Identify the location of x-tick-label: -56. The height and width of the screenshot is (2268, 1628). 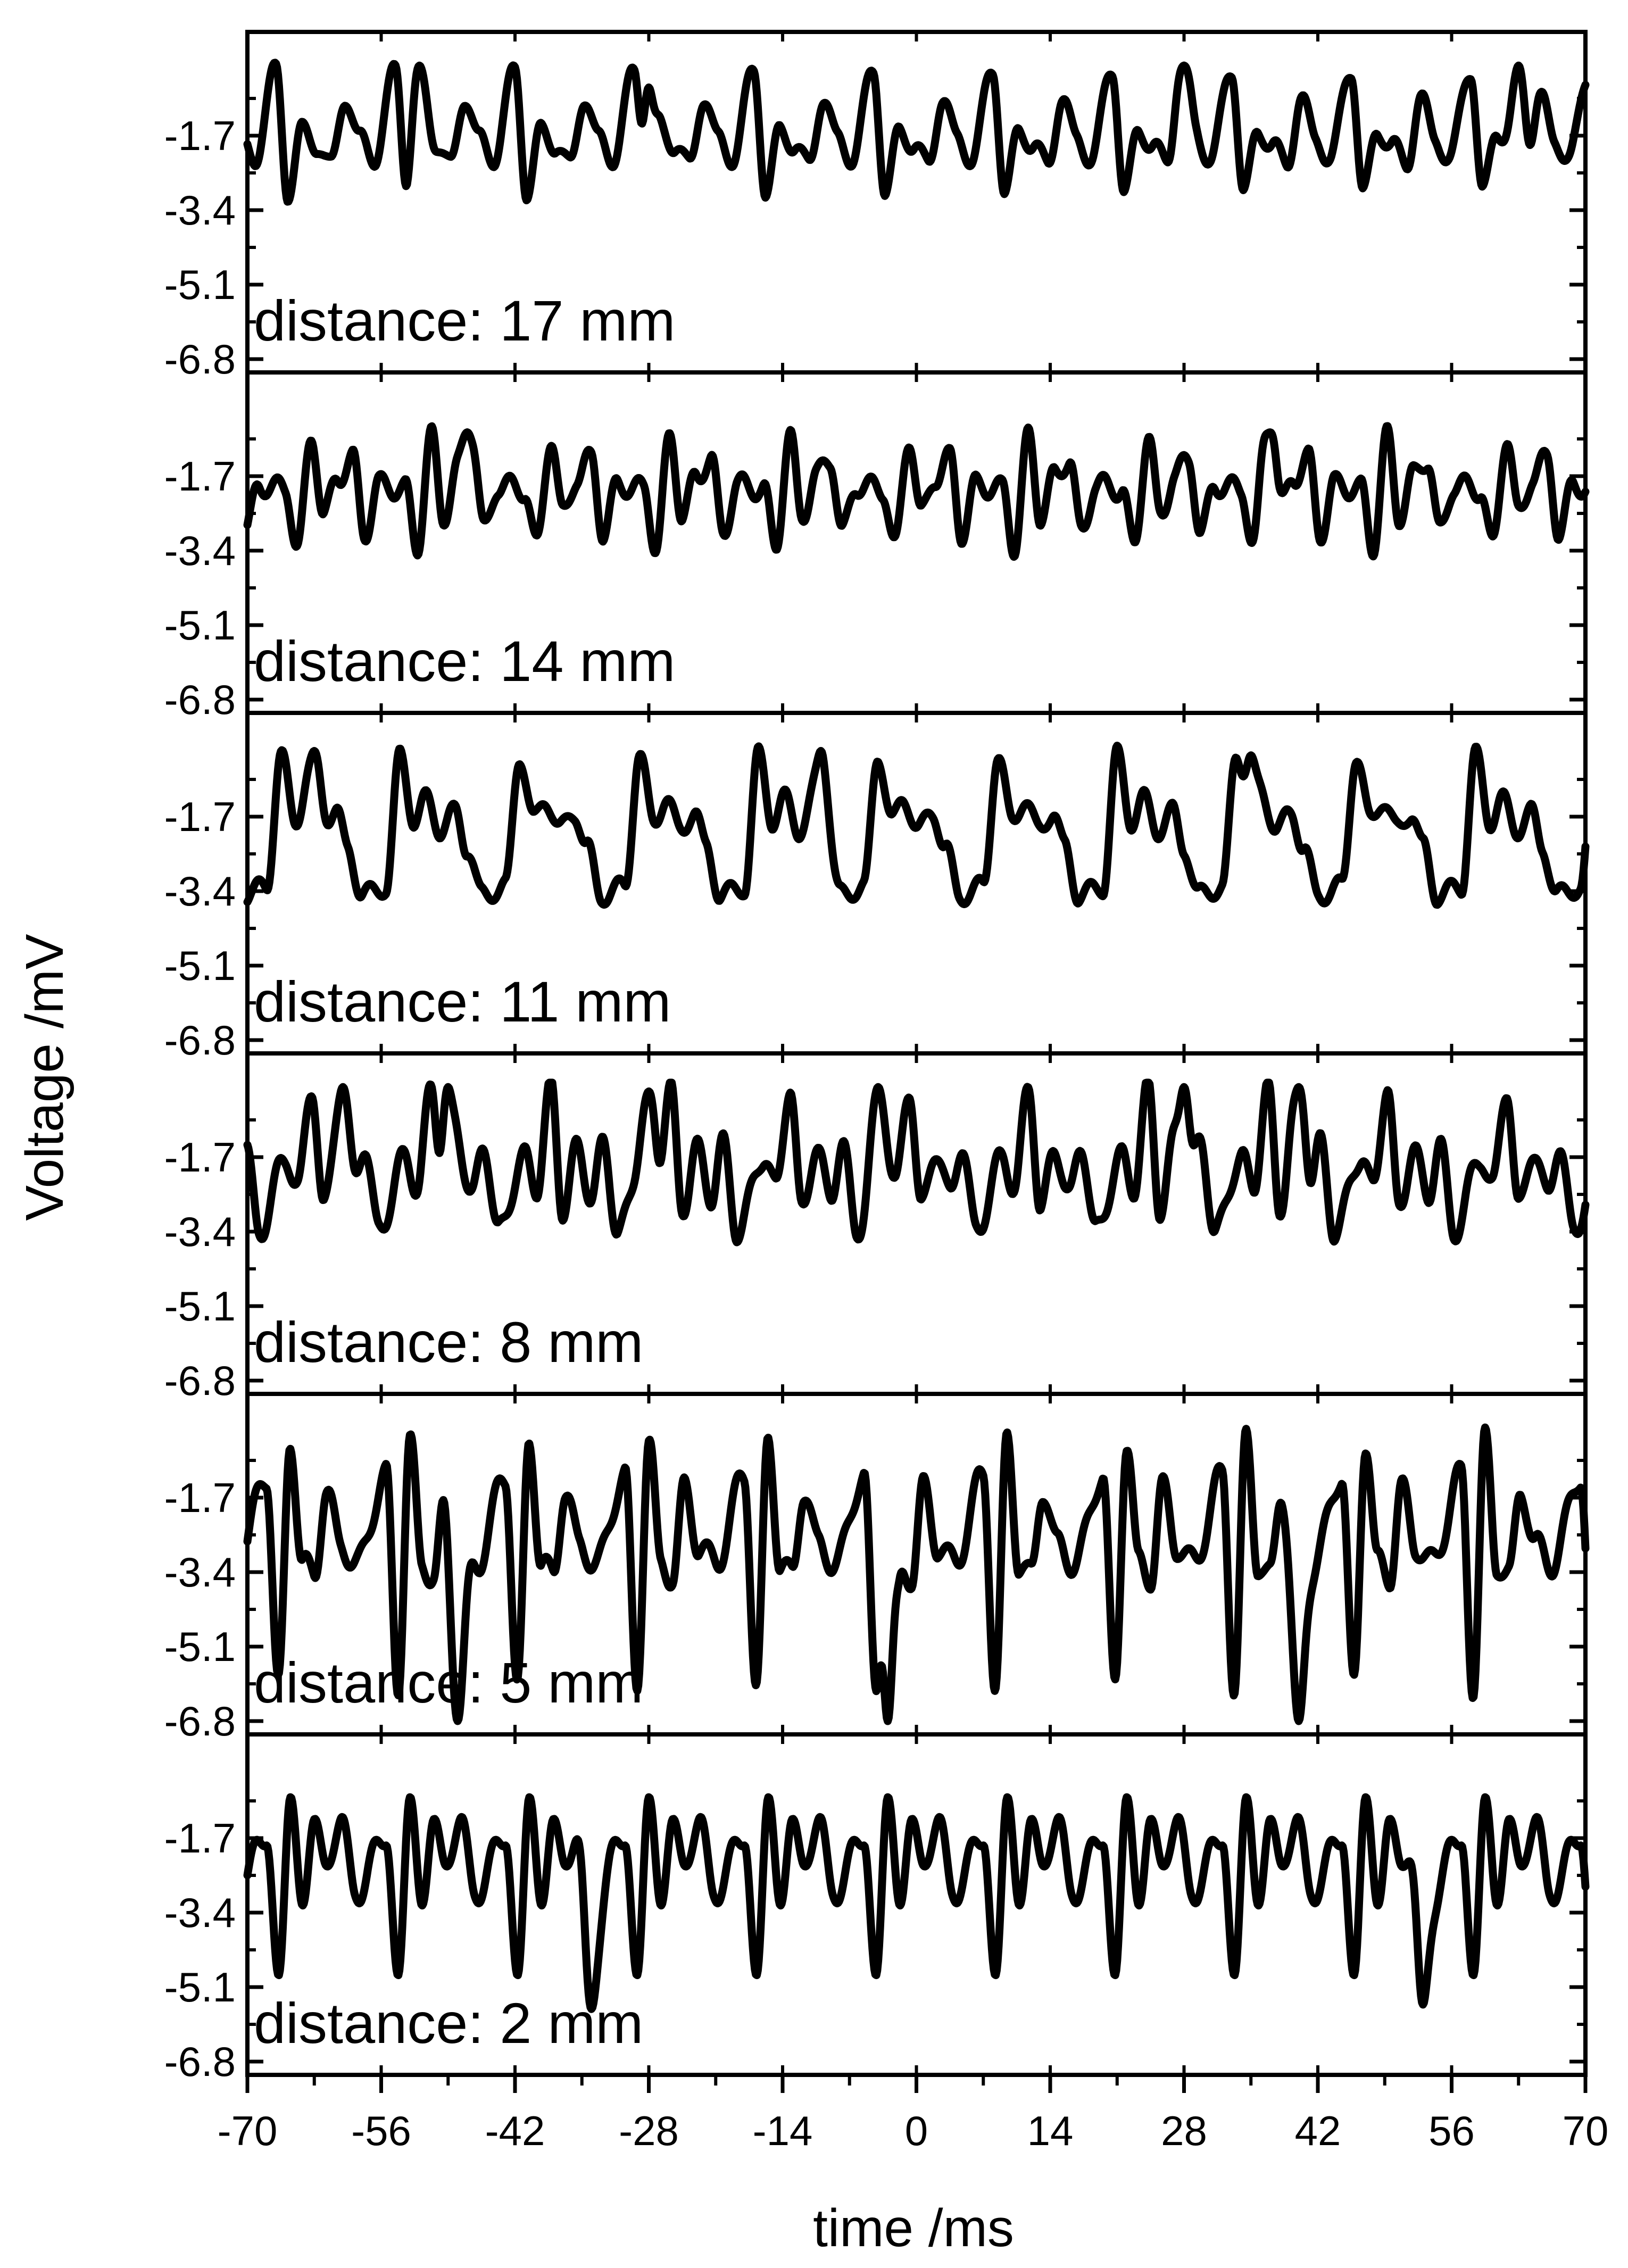
(381, 2130).